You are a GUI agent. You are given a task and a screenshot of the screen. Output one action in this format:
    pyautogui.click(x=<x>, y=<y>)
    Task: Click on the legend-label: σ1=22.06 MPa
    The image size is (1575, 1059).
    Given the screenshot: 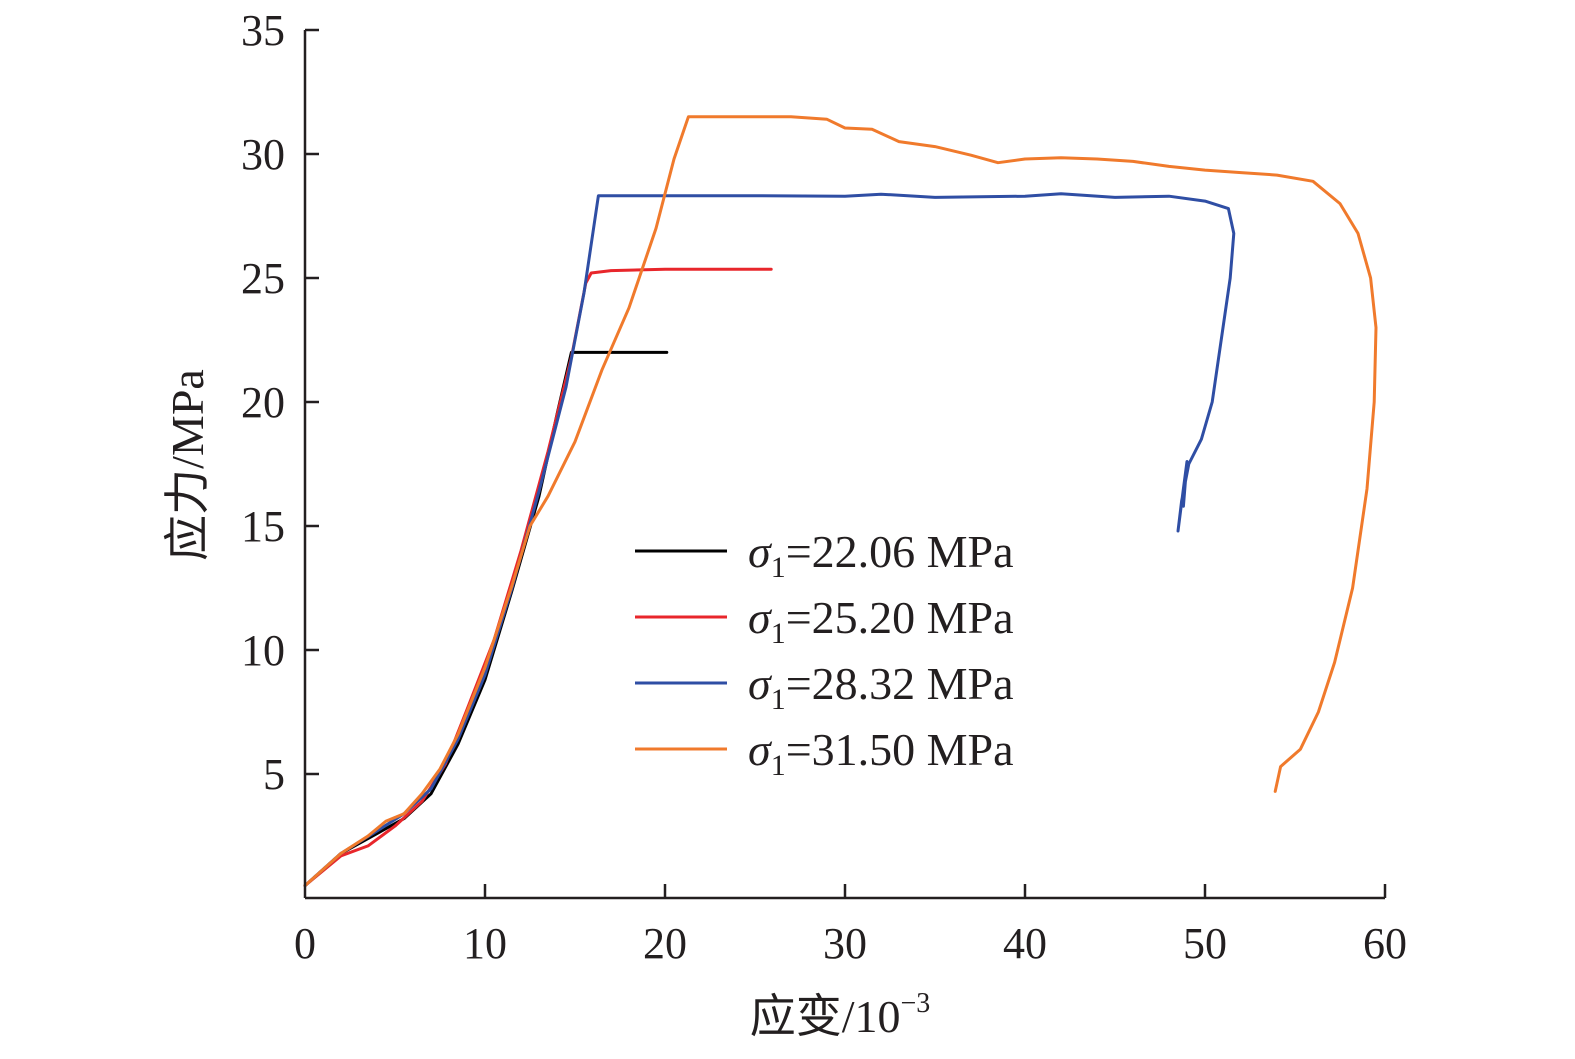 What is the action you would take?
    pyautogui.click(x=881, y=555)
    